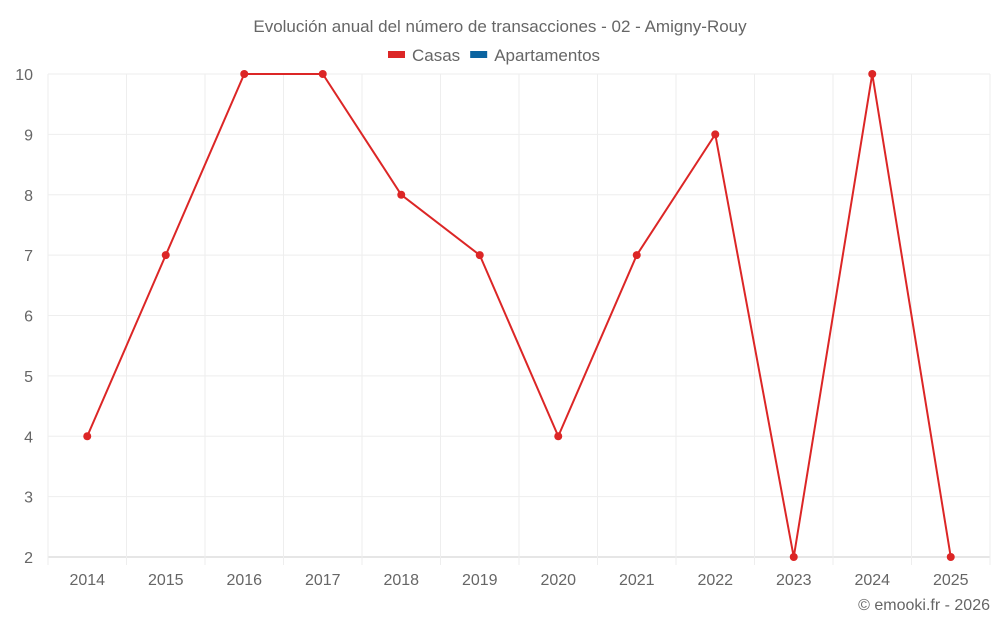 This screenshot has width=1000, height=625. What do you see at coordinates (794, 580) in the screenshot?
I see `x-tick-label: 2023` at bounding box center [794, 580].